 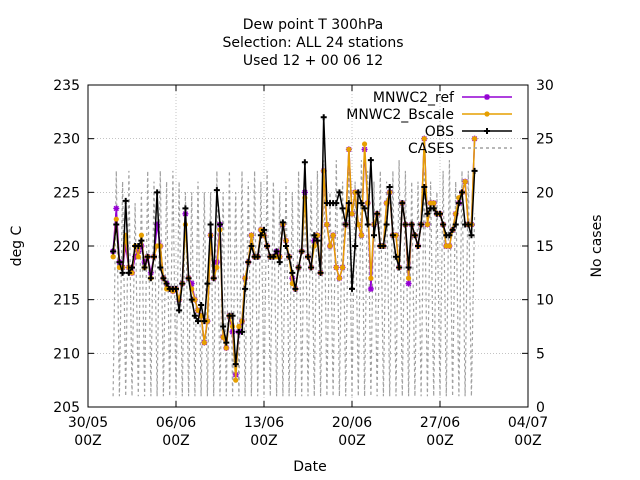 I want to click on y2-axis-label: No cases, so click(x=597, y=246).